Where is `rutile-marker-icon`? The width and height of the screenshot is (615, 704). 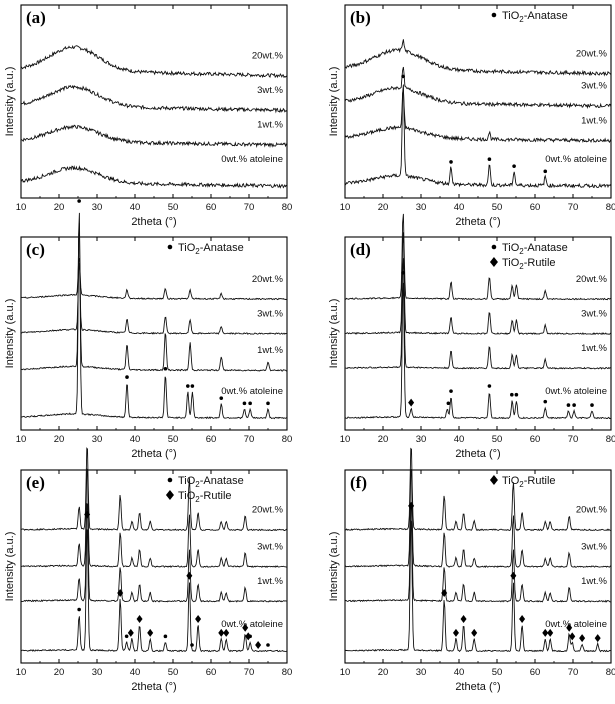 rutile-marker-icon is located at coordinates (493, 262).